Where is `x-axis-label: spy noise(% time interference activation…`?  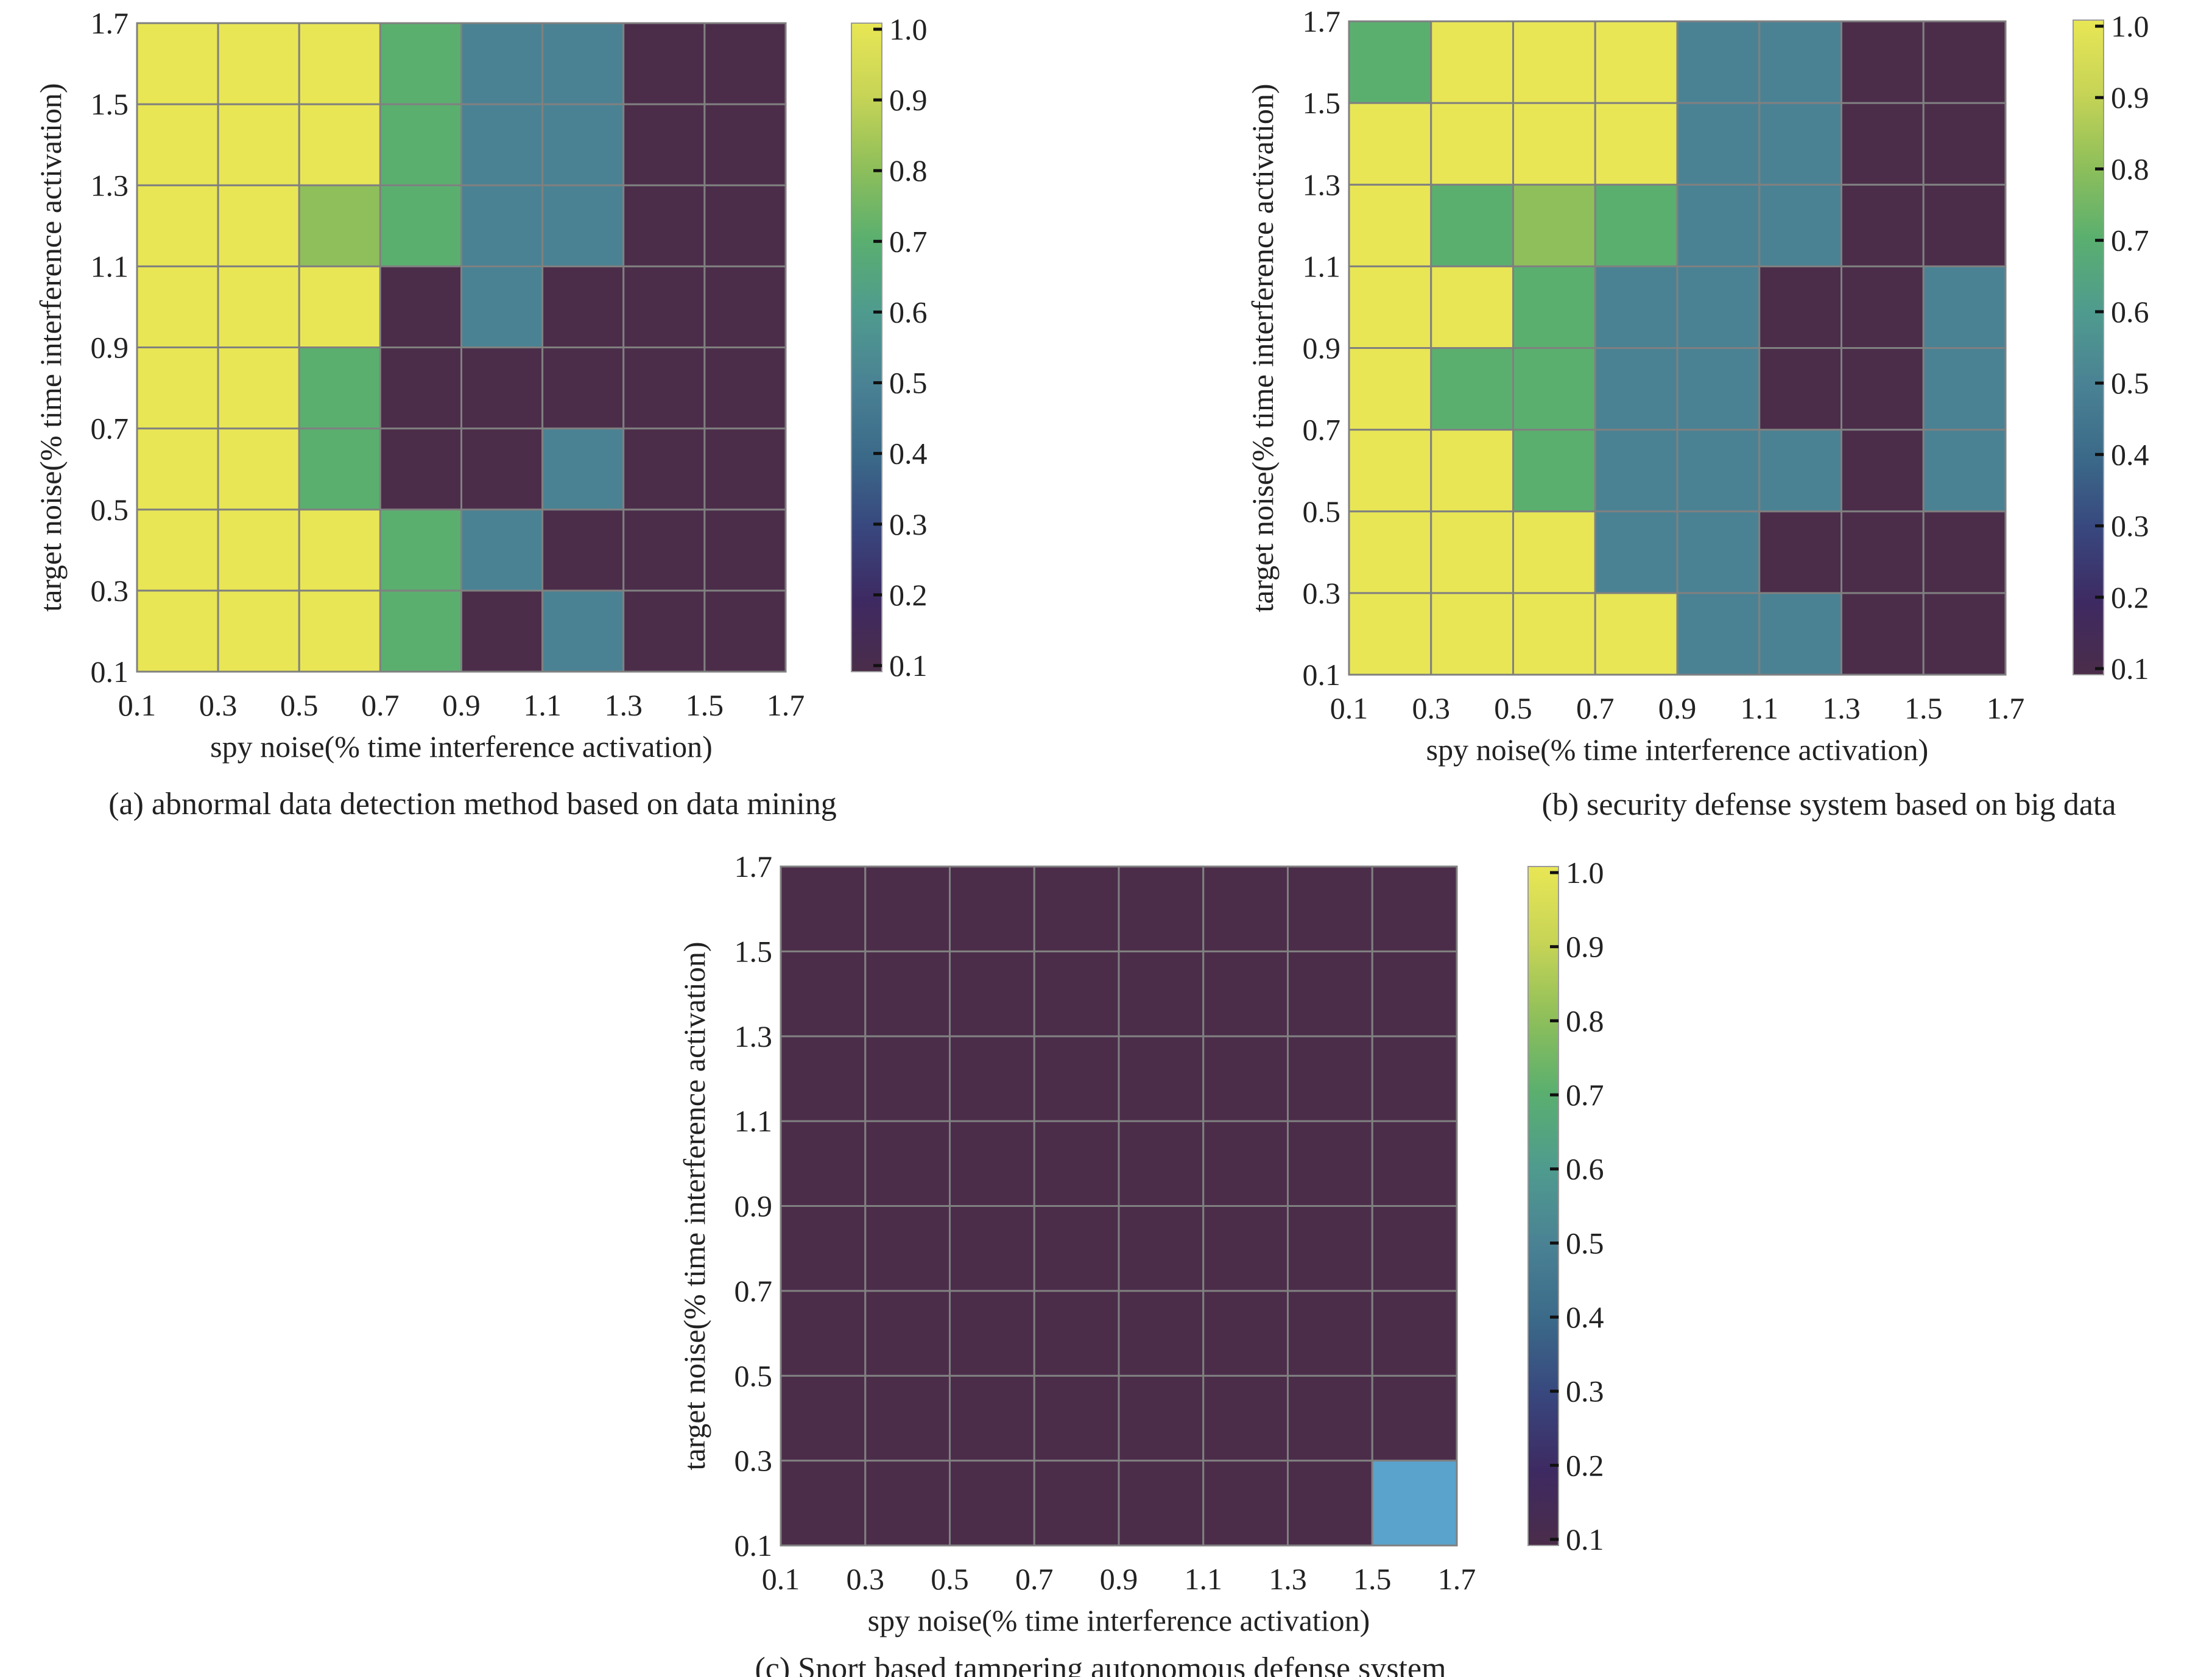 x-axis-label: spy noise(% time interference activation… is located at coordinates (1119, 1620).